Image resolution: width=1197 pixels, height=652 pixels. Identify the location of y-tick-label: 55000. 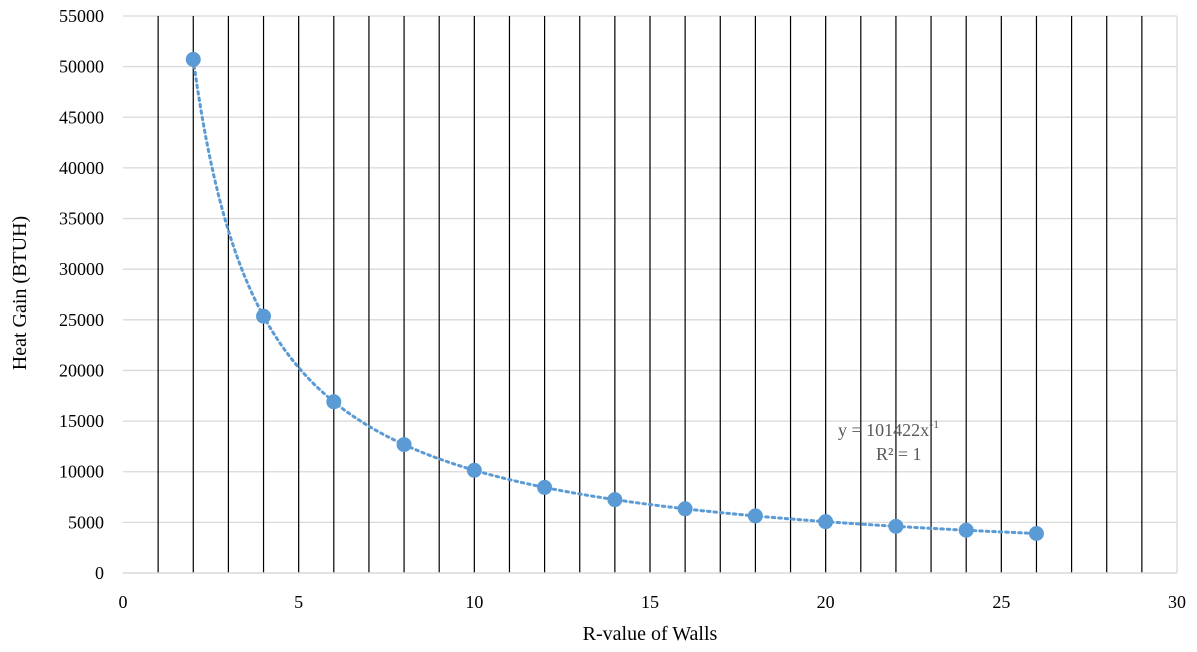
(81, 16).